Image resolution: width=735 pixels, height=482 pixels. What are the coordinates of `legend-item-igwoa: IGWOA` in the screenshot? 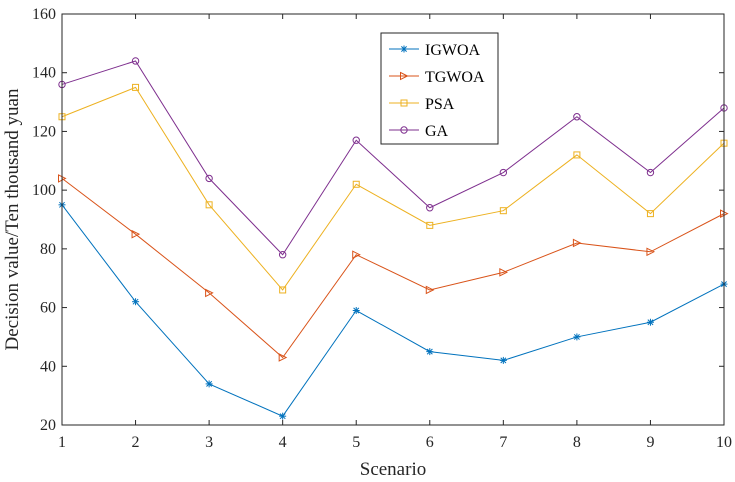 It's located at (435, 50).